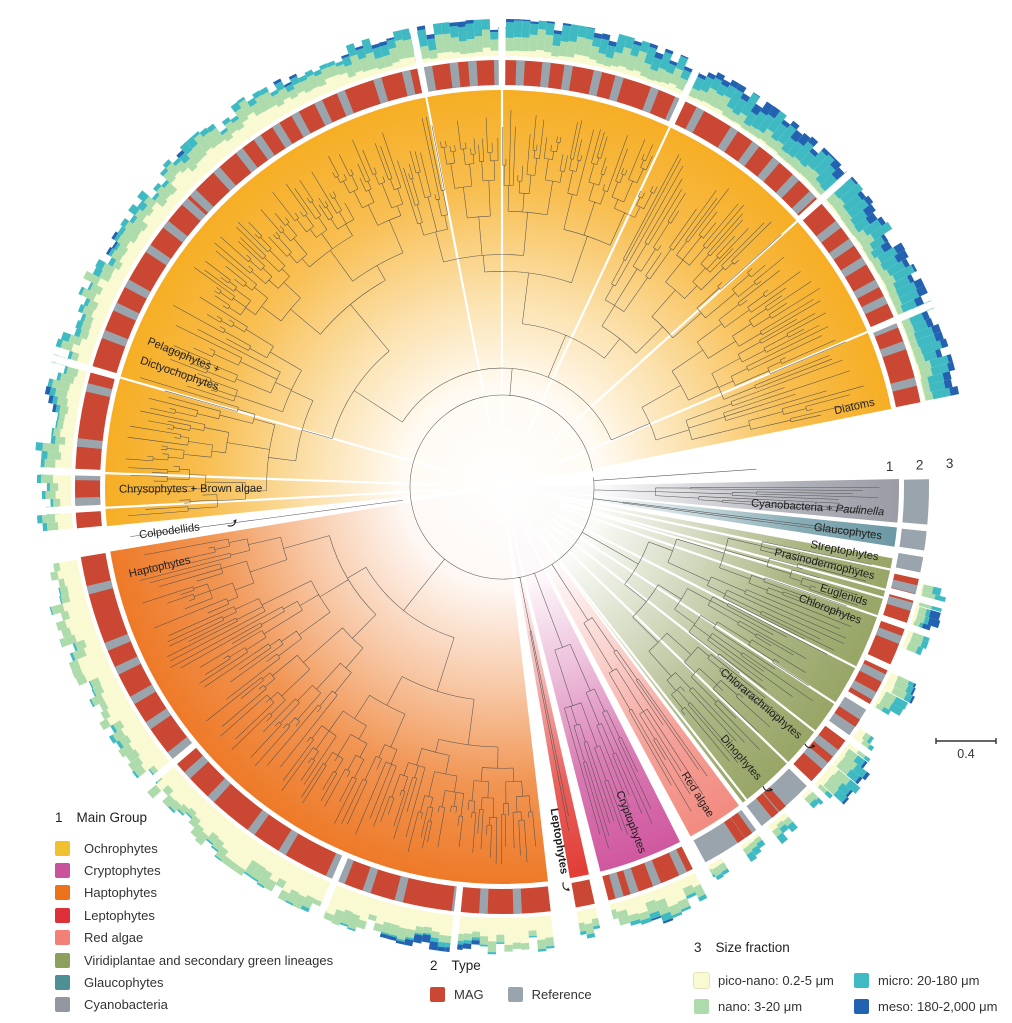 The image size is (1012, 1023). I want to click on legend-type-items: MAG Reference, so click(511, 994).